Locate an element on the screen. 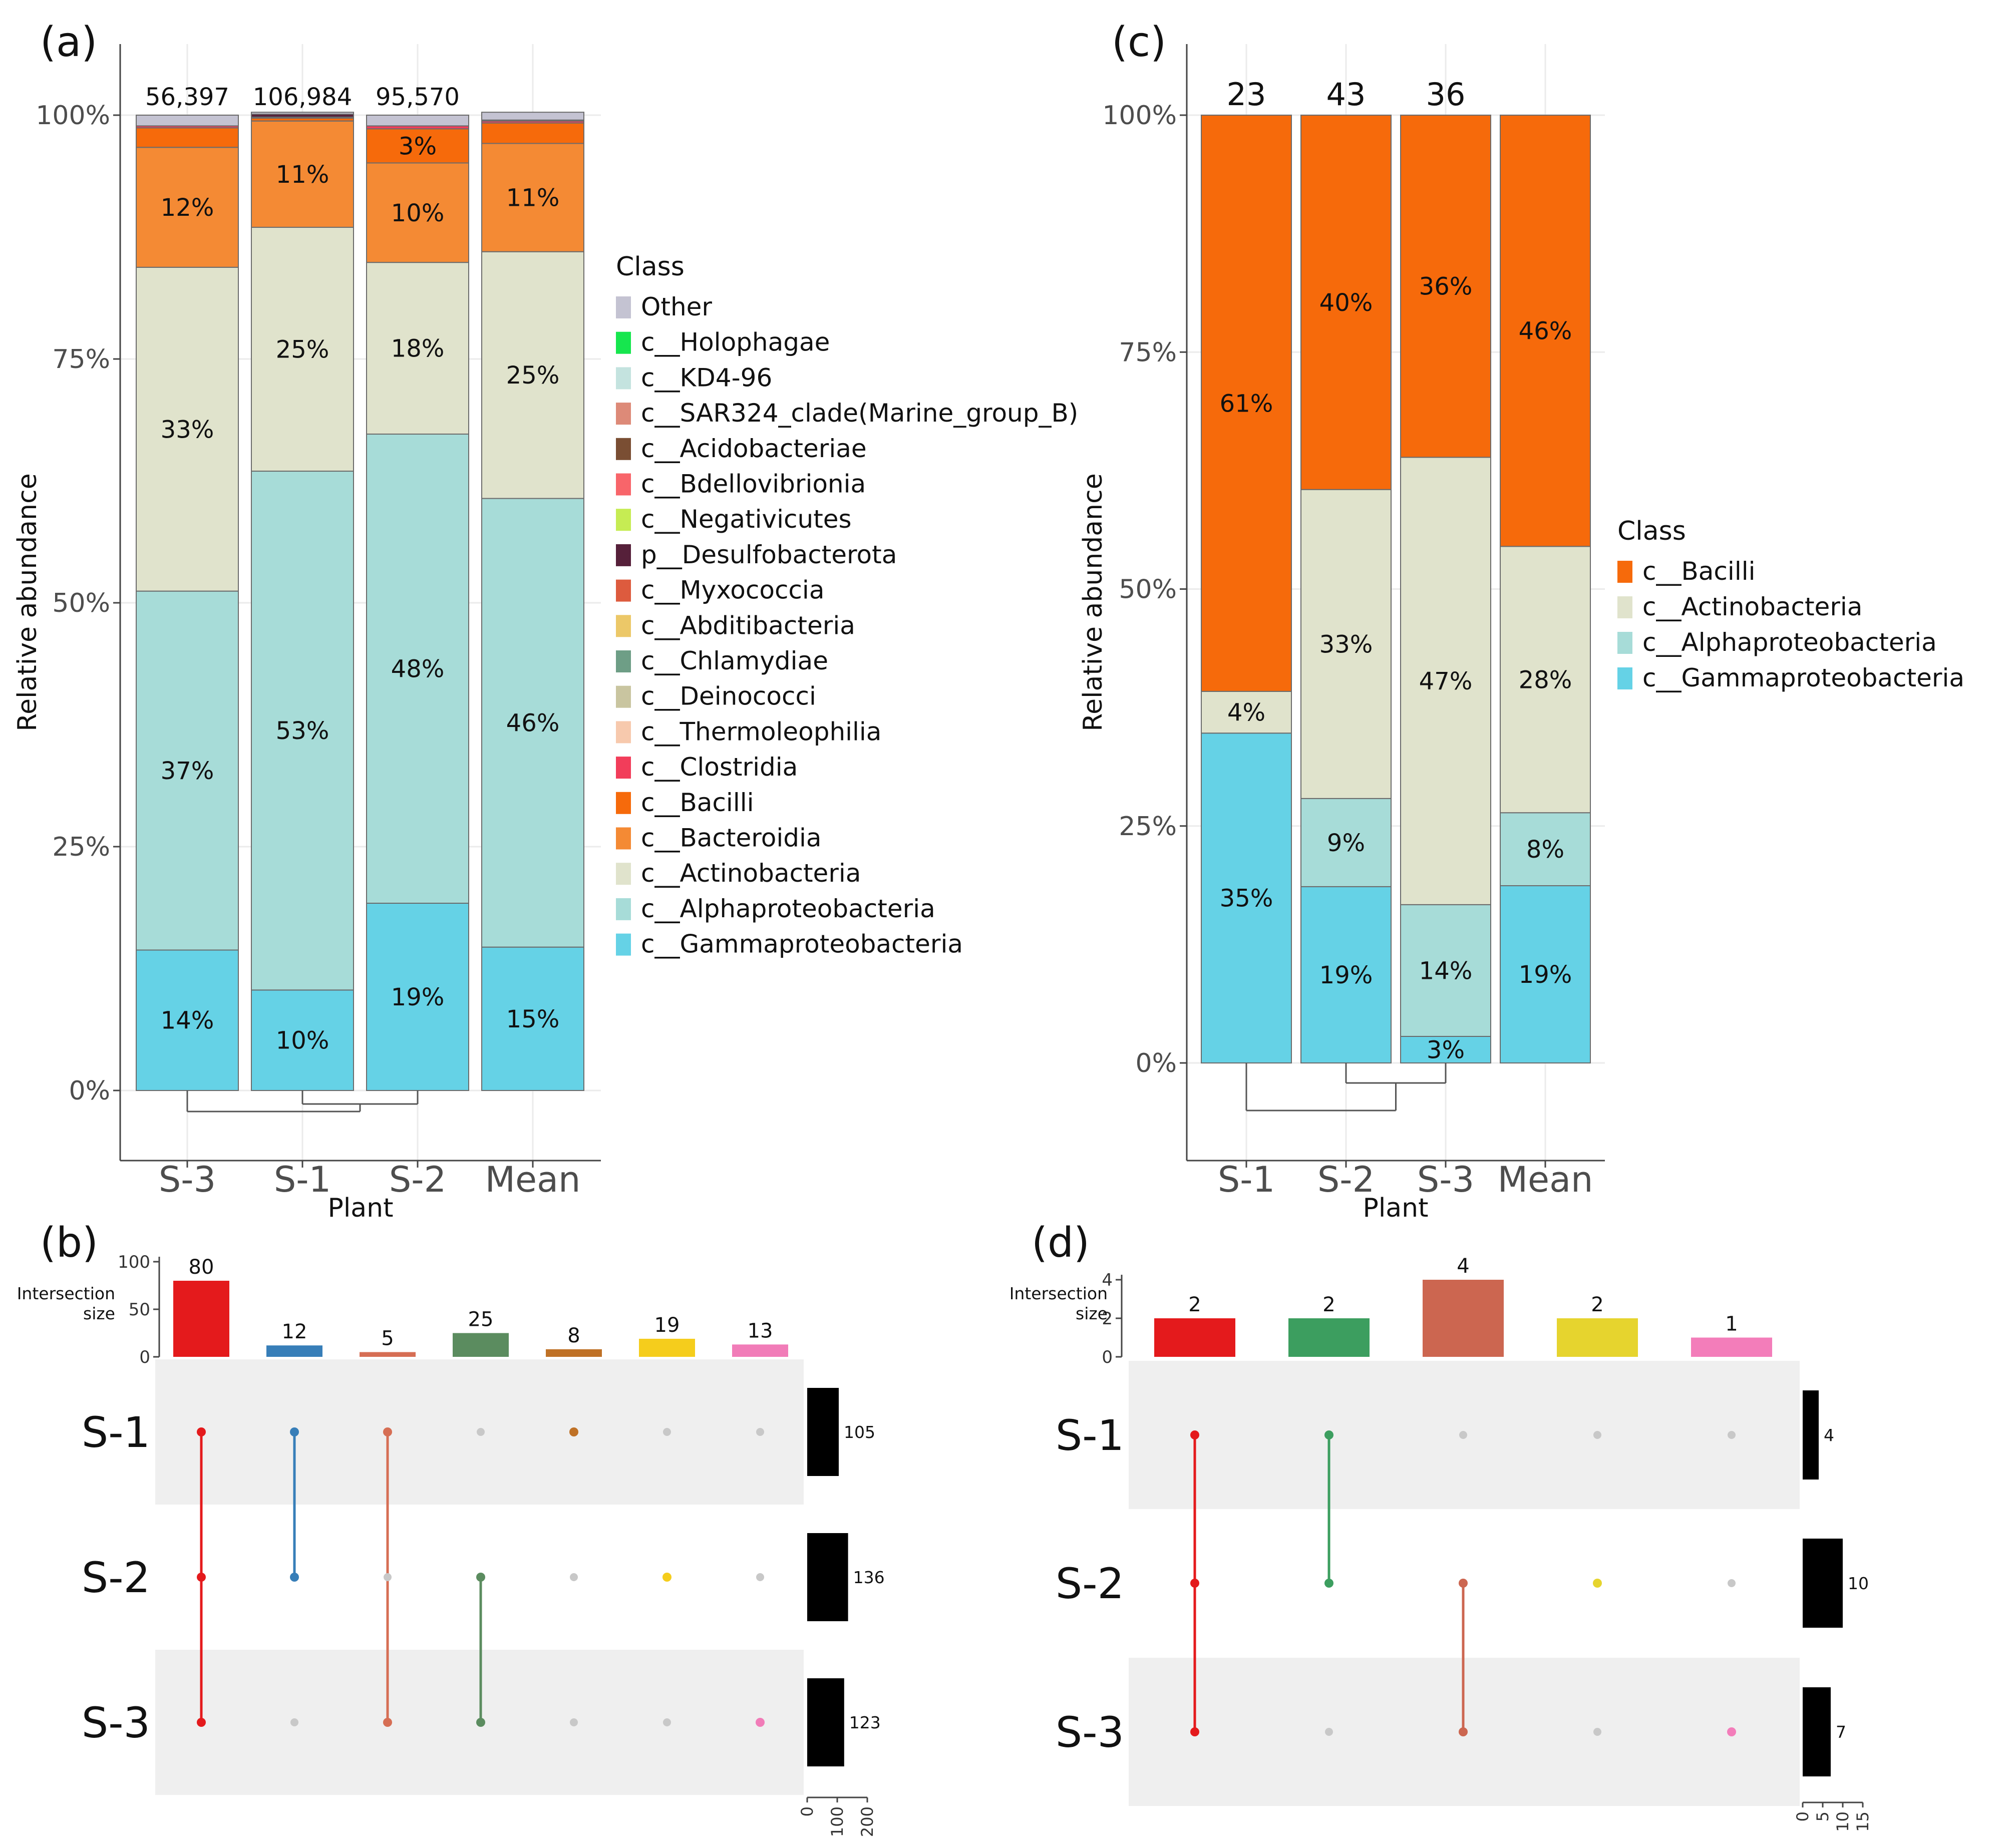 This screenshot has height=1837, width=2016. legend-label: c__KD4-96 is located at coordinates (706, 377).